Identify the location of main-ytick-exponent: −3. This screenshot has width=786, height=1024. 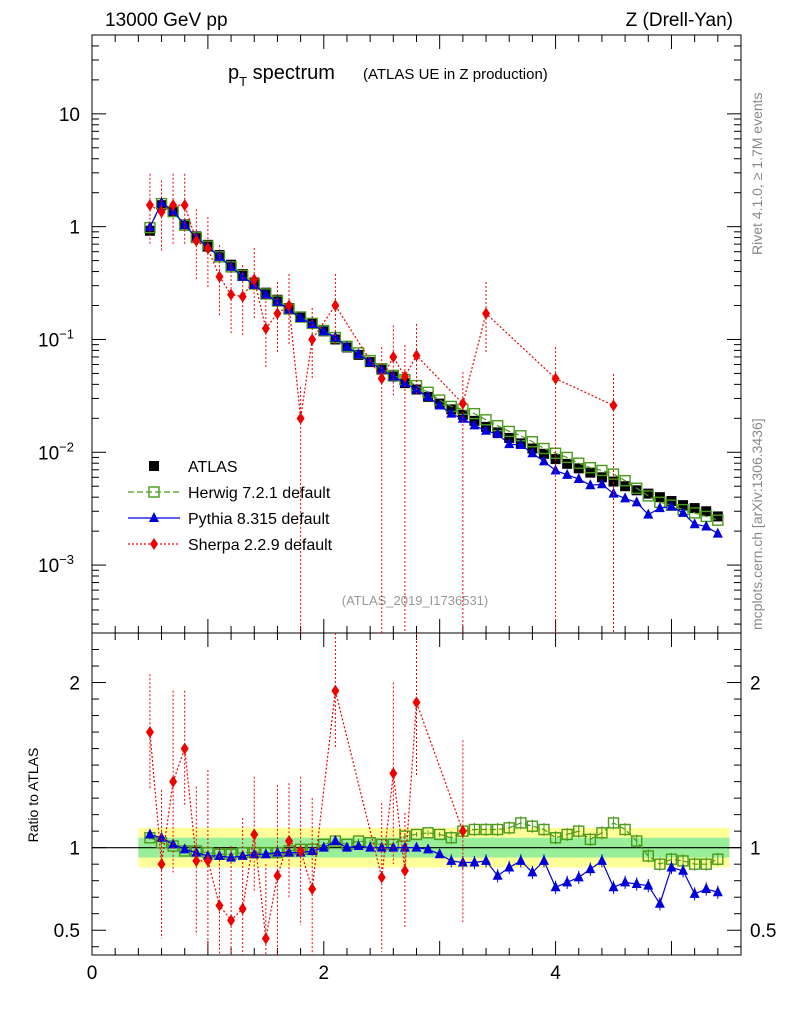
(66, 559).